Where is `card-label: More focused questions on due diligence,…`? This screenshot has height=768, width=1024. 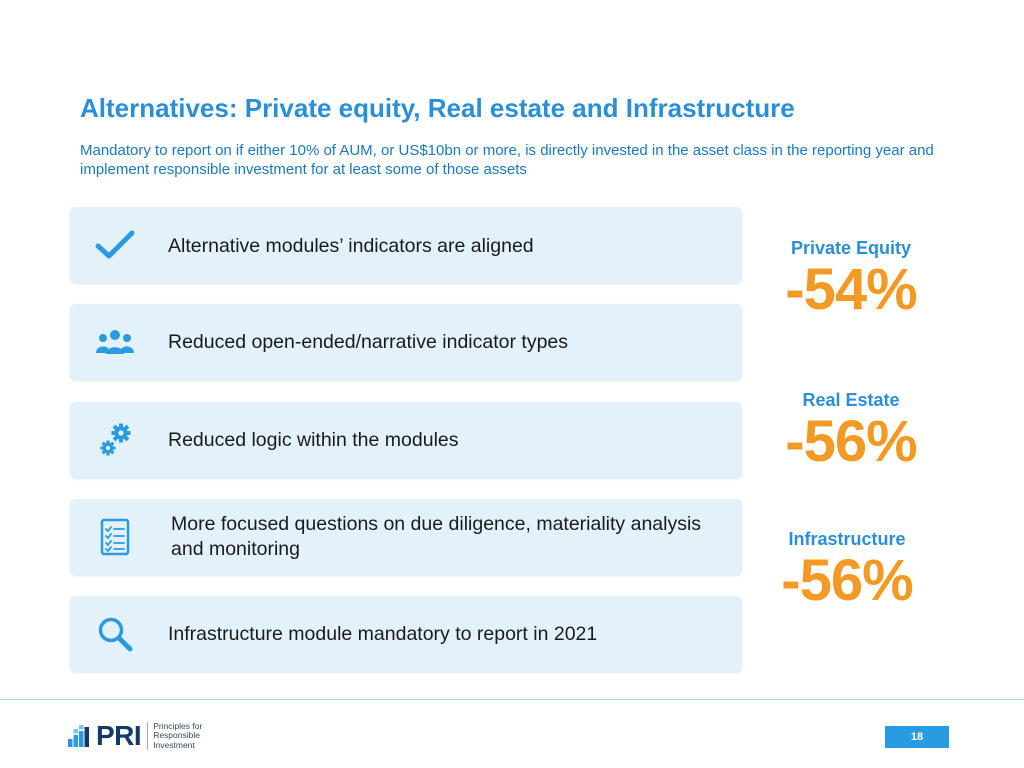
card-label: More focused questions on due diligence,… is located at coordinates (436, 536).